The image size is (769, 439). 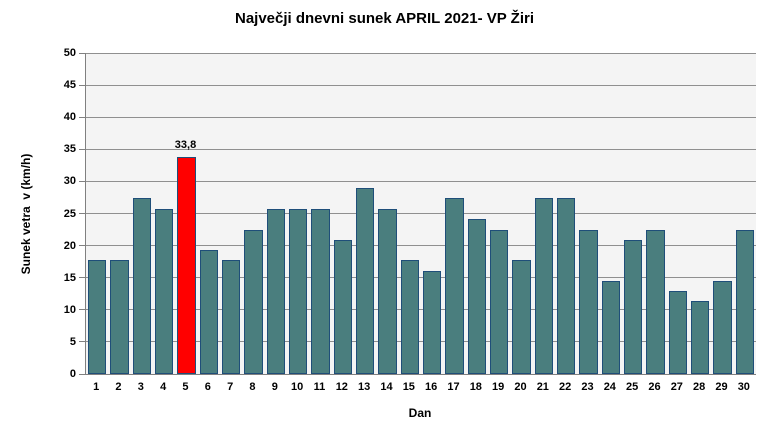 What do you see at coordinates (118, 387) in the screenshot?
I see `x-tick-label: 2` at bounding box center [118, 387].